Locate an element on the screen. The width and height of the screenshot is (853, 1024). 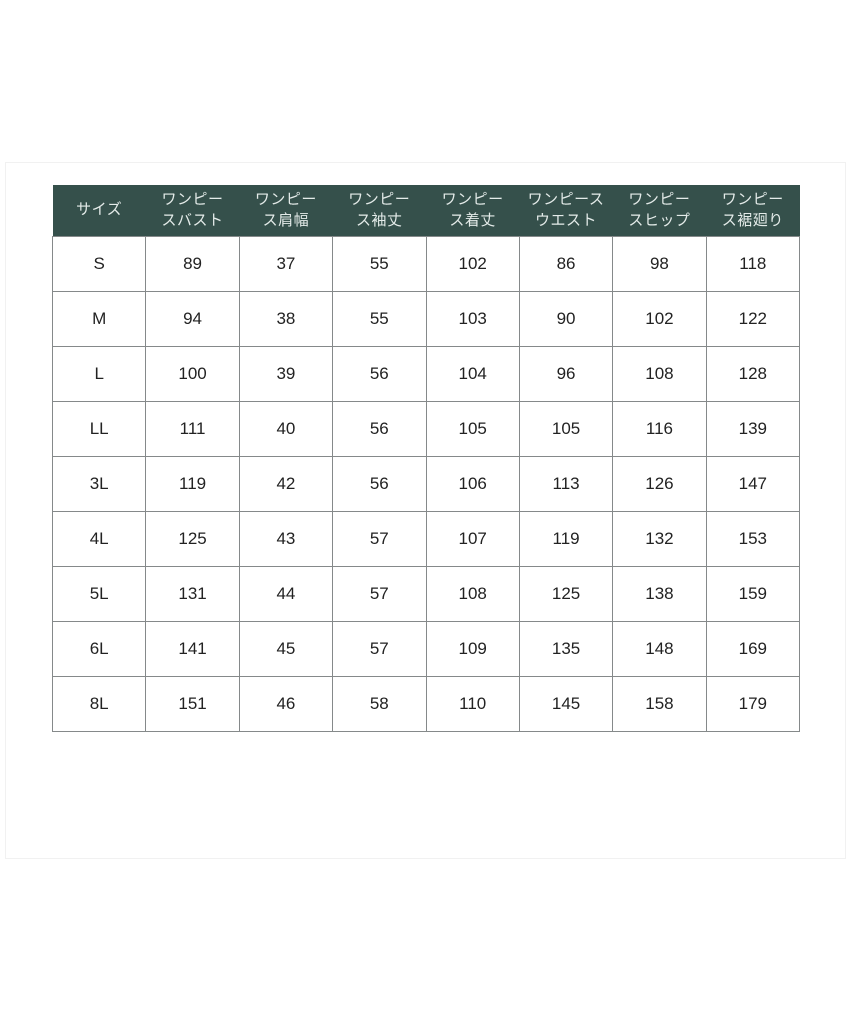
measurement-cell: 153 is located at coordinates (753, 539).